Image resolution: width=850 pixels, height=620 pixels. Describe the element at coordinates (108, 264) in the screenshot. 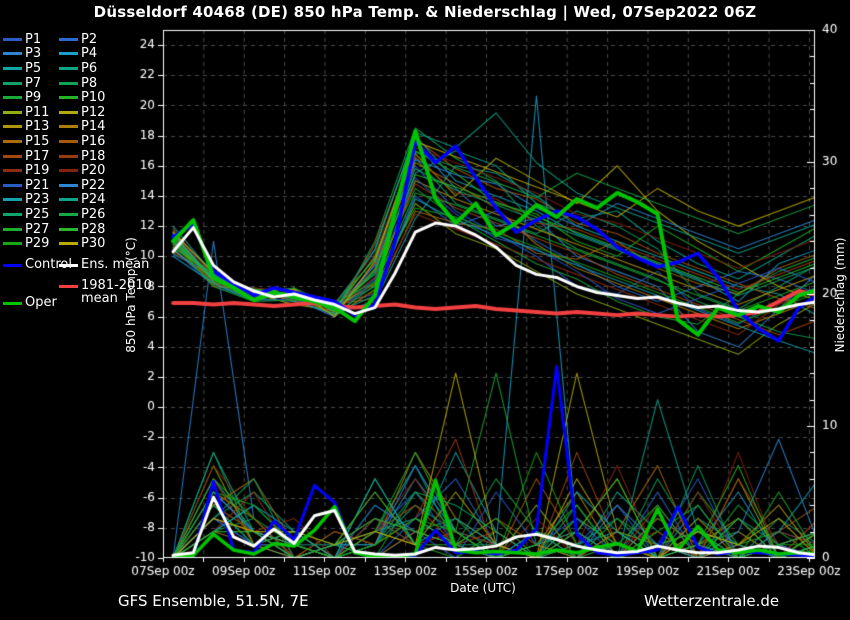

I see `legend-item-ens-mean: Ens. mean` at that location.